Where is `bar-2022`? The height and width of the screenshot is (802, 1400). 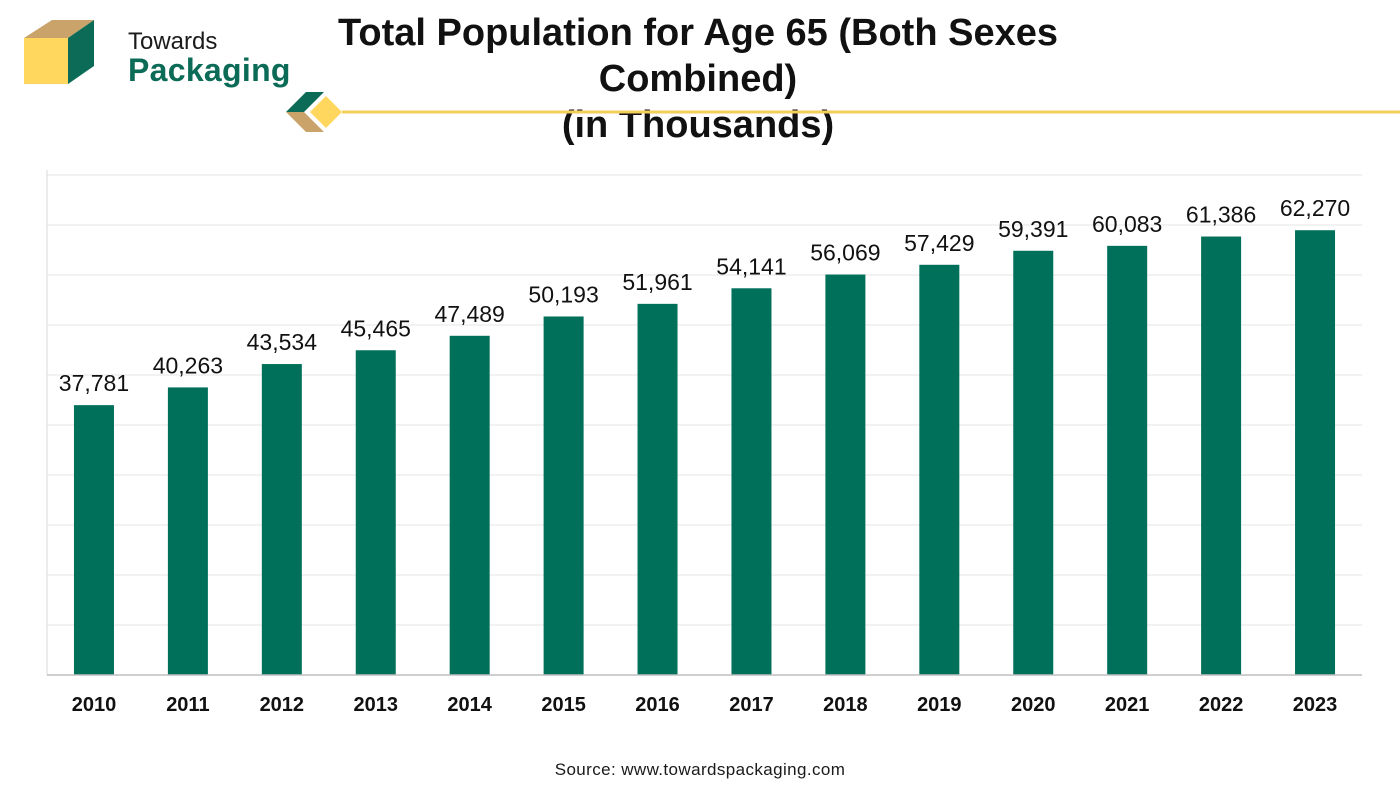 bar-2022 is located at coordinates (1221, 455).